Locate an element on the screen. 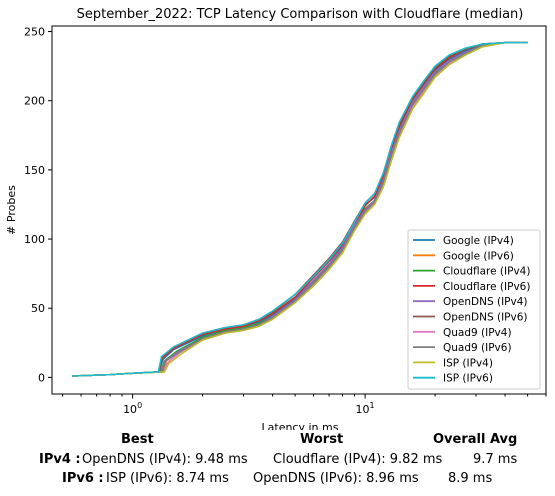 Image resolution: width=555 pixels, height=496 pixels. x-tick-label-1: 10¹ is located at coordinates (365, 408).